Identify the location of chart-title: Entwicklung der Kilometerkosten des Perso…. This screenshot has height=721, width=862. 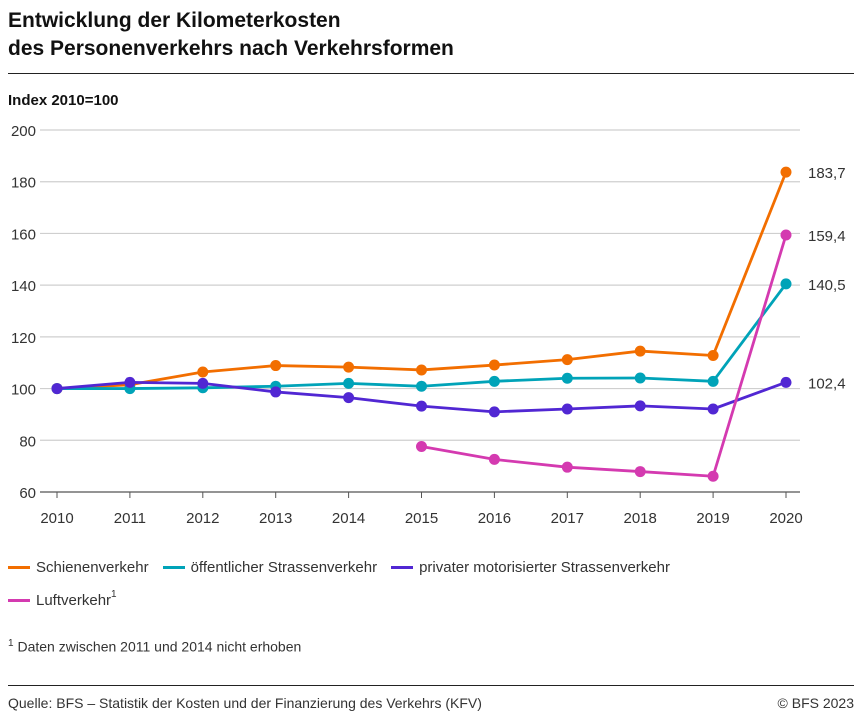
(231, 35).